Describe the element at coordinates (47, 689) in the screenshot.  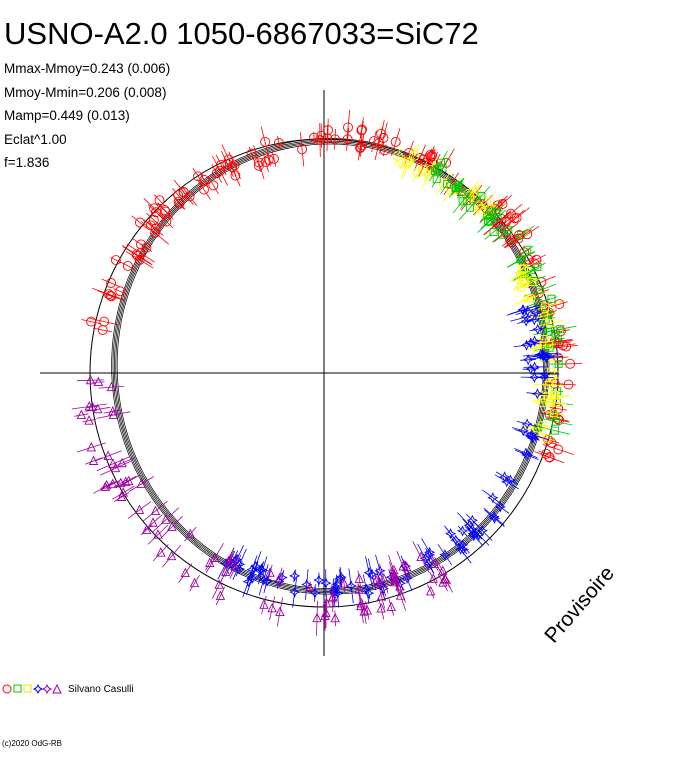
I see `legend-star-icon` at that location.